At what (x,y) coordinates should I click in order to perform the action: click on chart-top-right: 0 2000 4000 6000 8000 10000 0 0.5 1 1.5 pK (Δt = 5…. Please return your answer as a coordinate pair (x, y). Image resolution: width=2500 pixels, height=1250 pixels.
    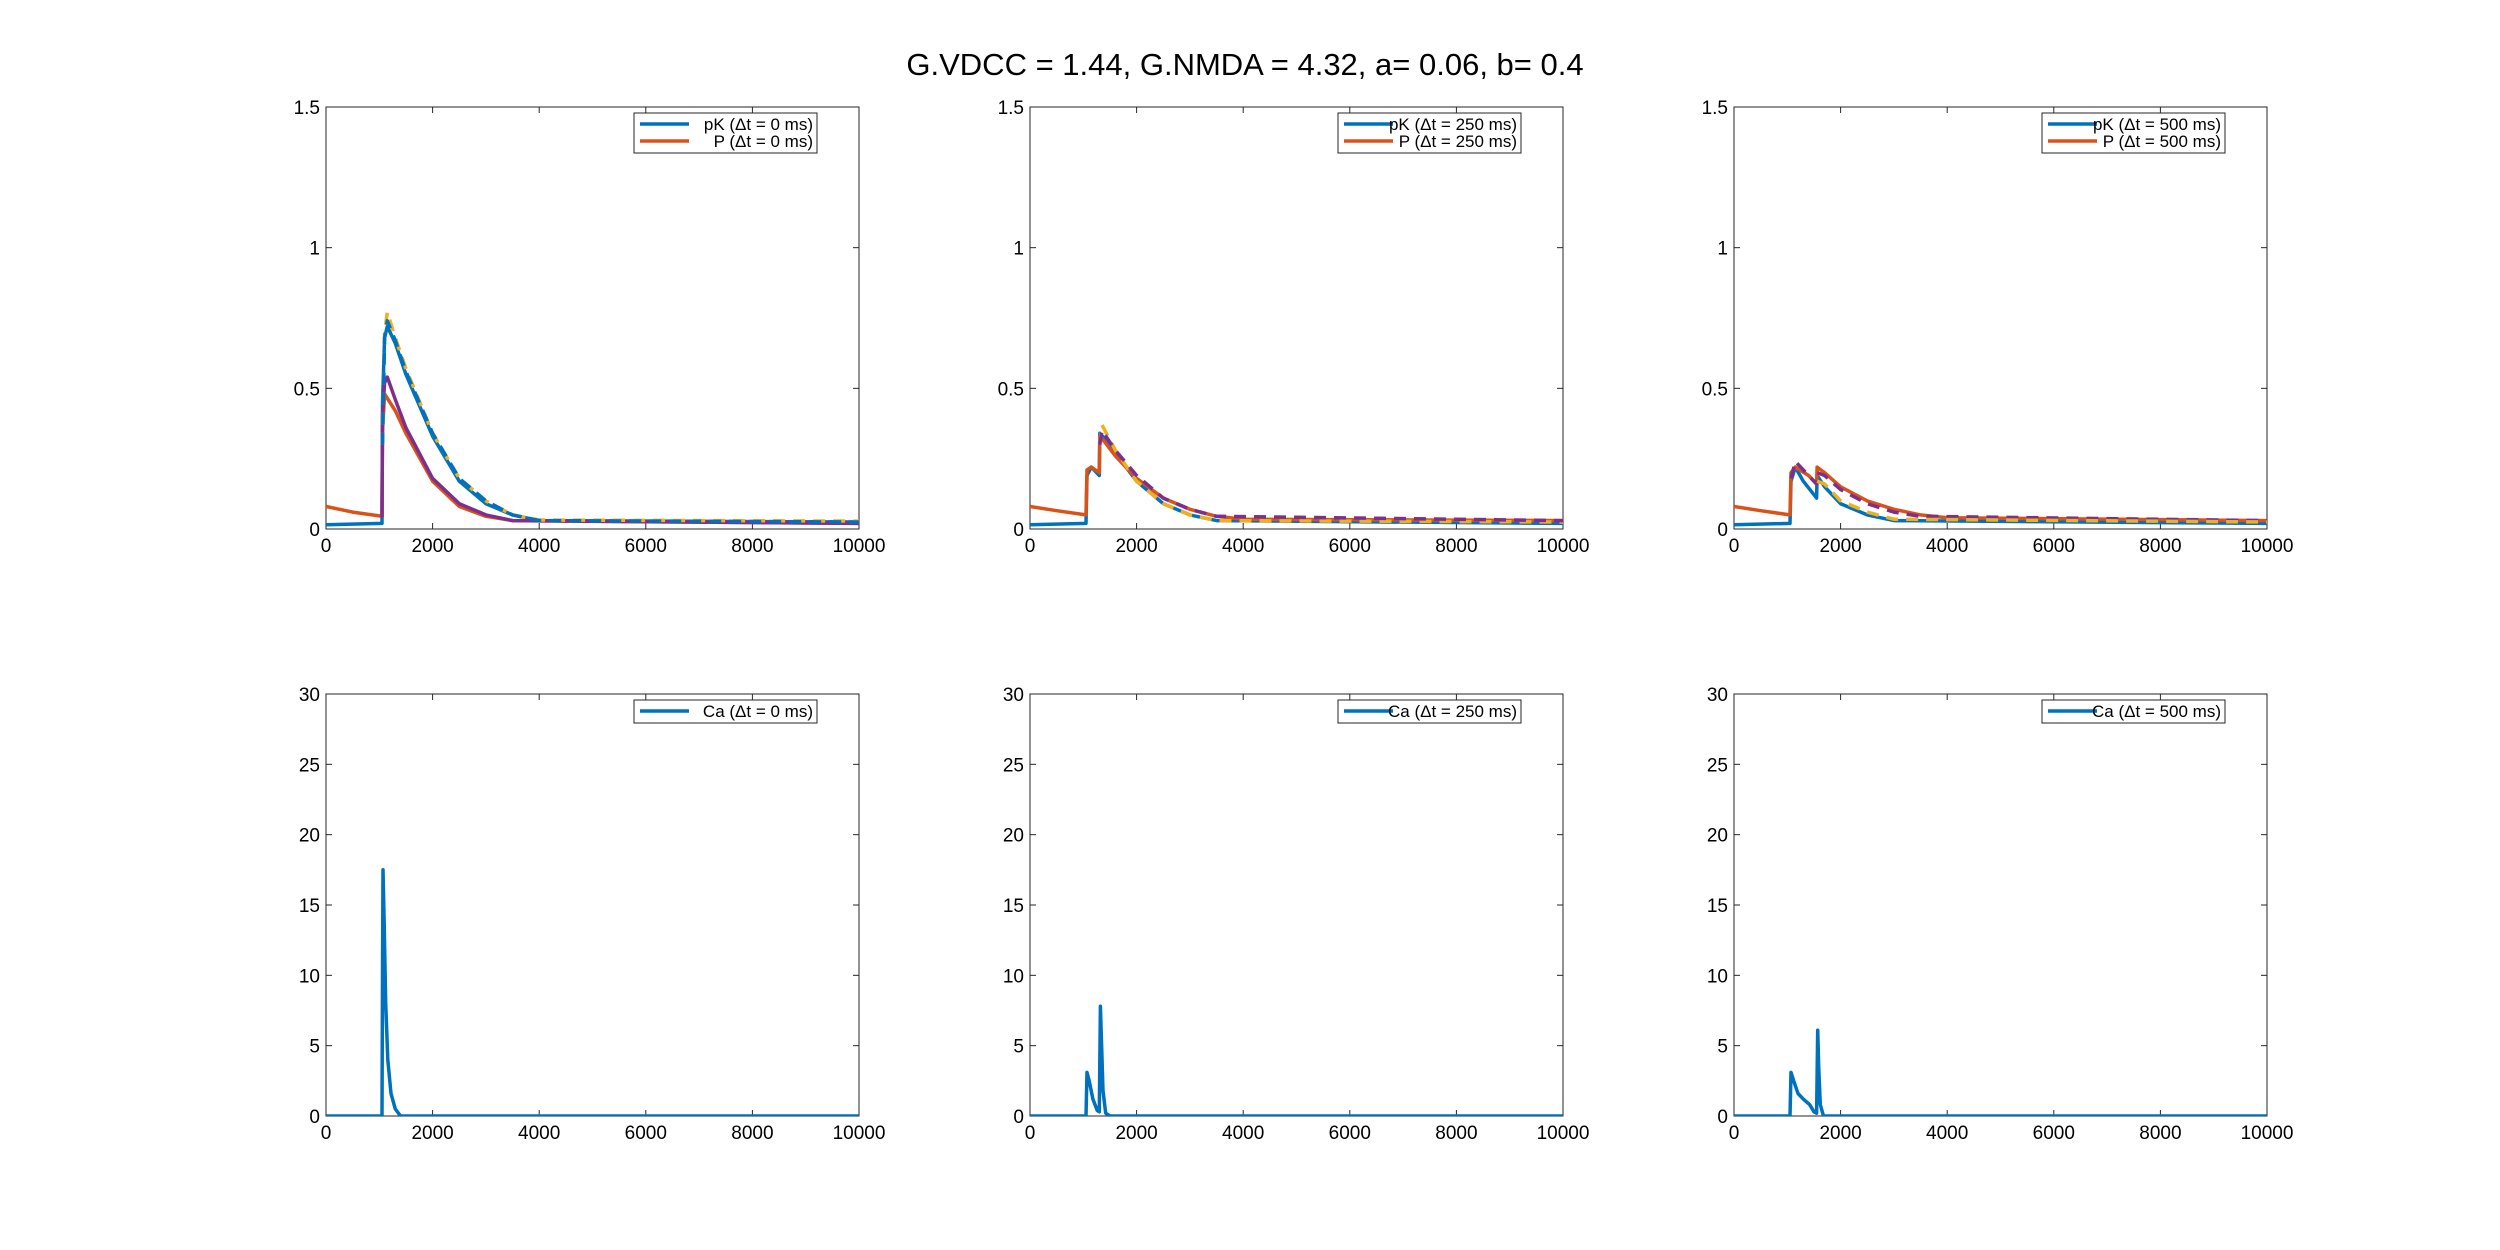
    Looking at the image, I should click on (1998, 327).